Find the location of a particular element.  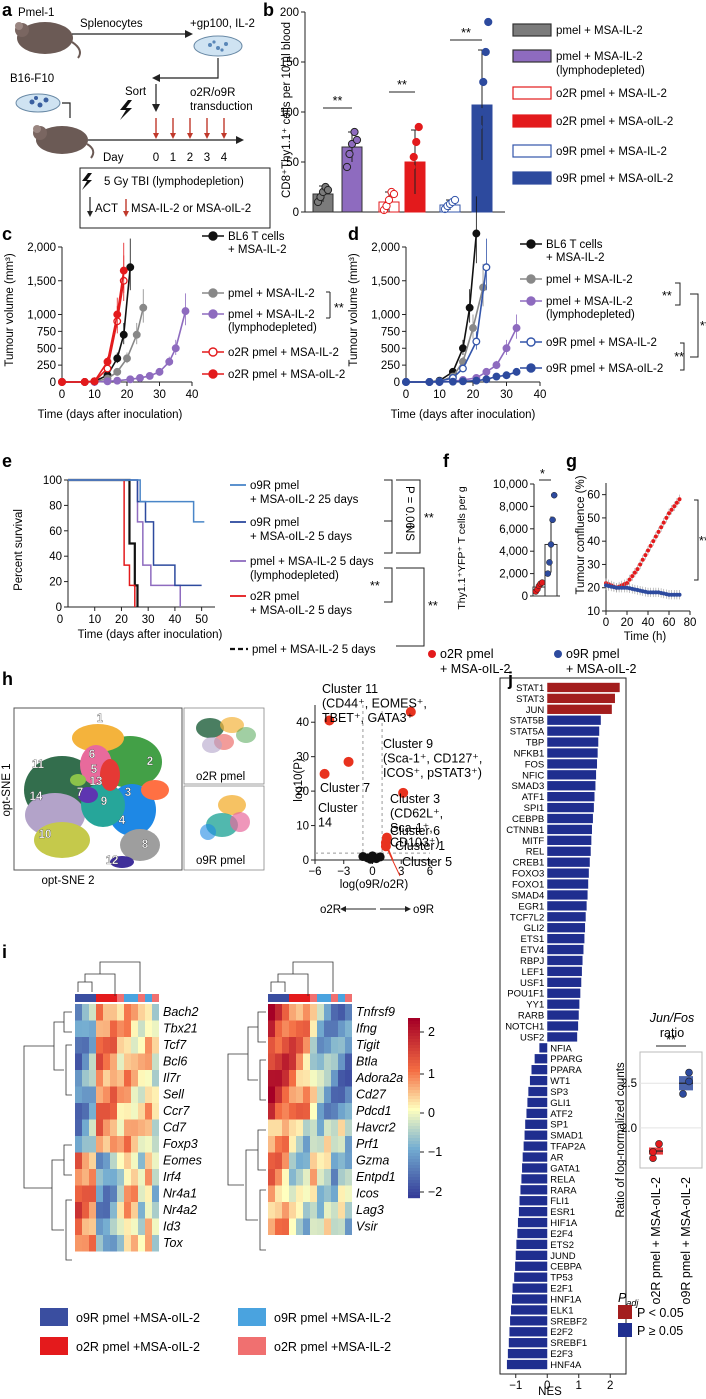

panel-j-label-ETV4: ETV4 is located at coordinates (532, 950).